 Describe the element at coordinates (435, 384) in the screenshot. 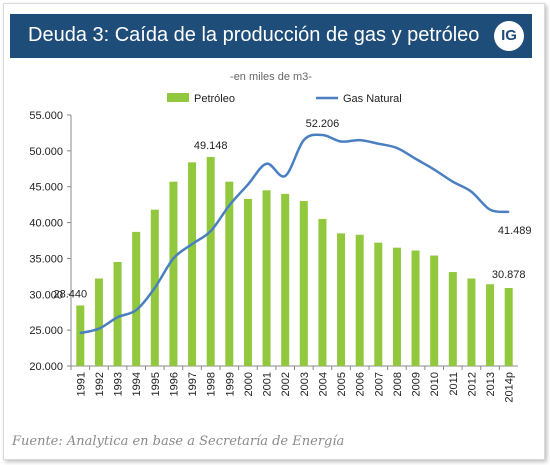

I see `x-tick-label: 2010` at that location.